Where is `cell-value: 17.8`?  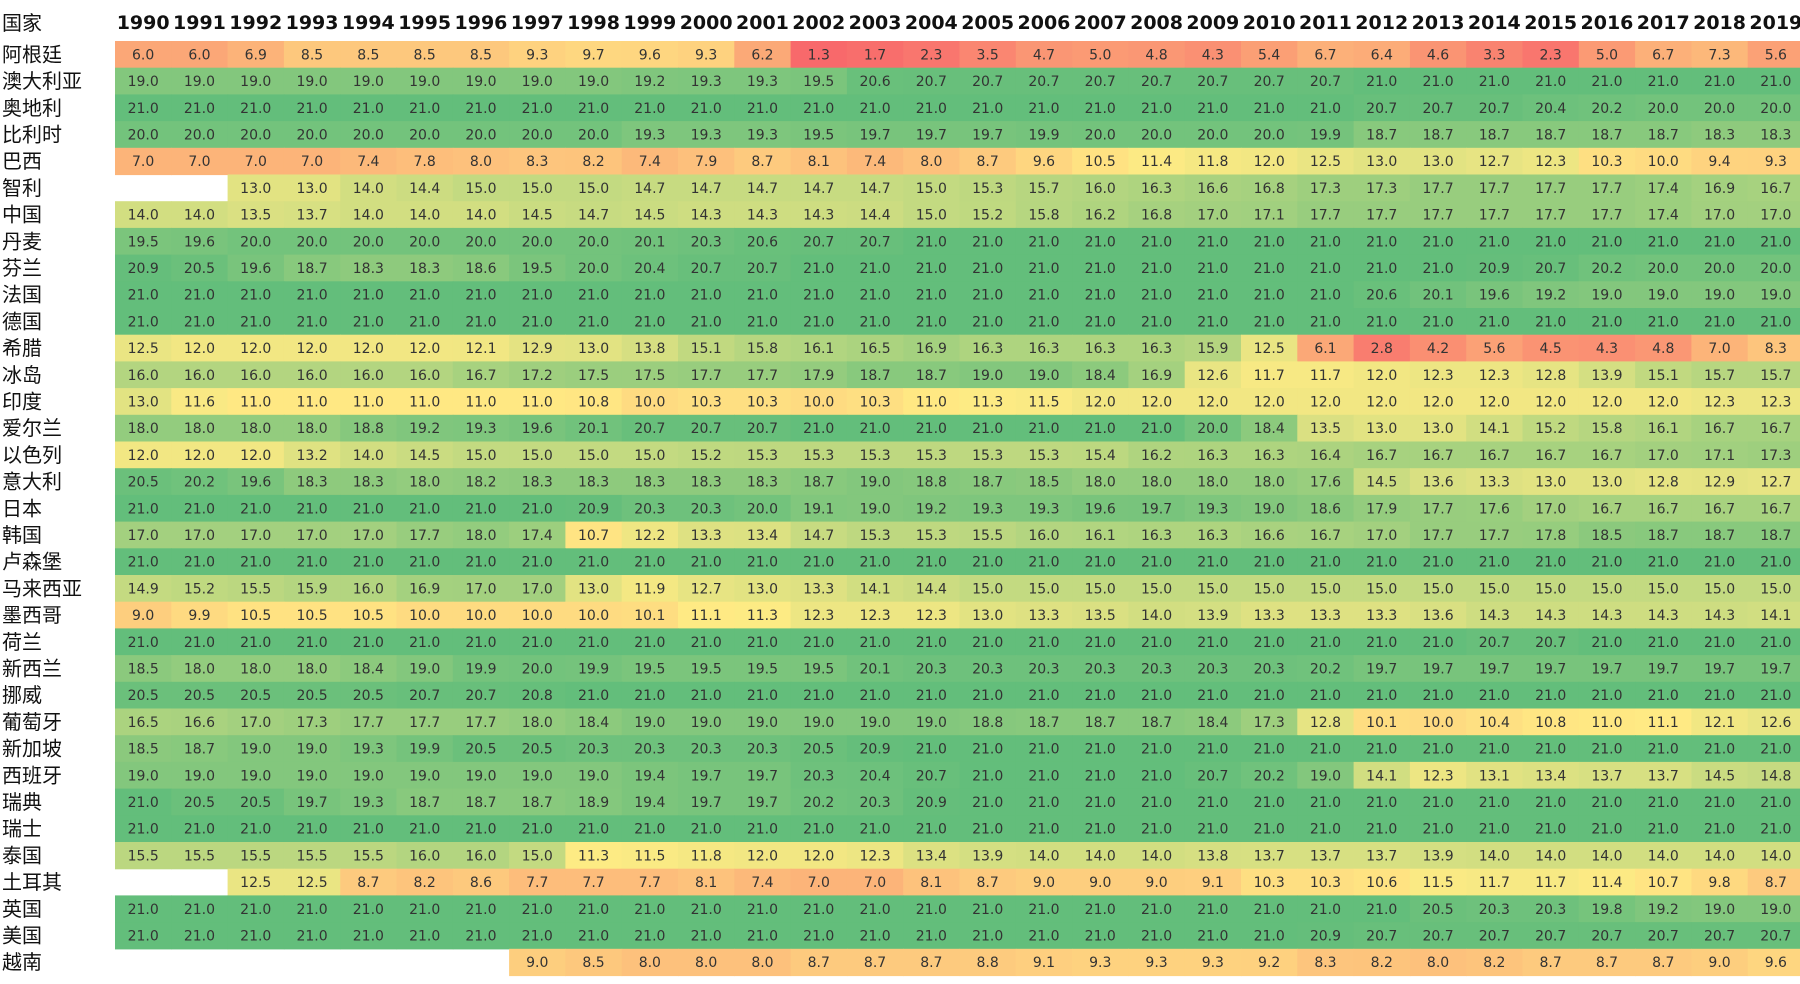
cell-value: 17.8 is located at coordinates (1550, 536).